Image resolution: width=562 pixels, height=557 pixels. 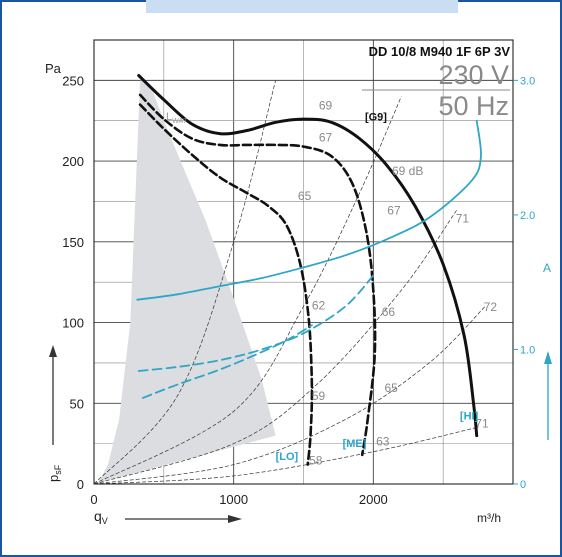 I want to click on y2-tick-label: 2.0, so click(x=527, y=216).